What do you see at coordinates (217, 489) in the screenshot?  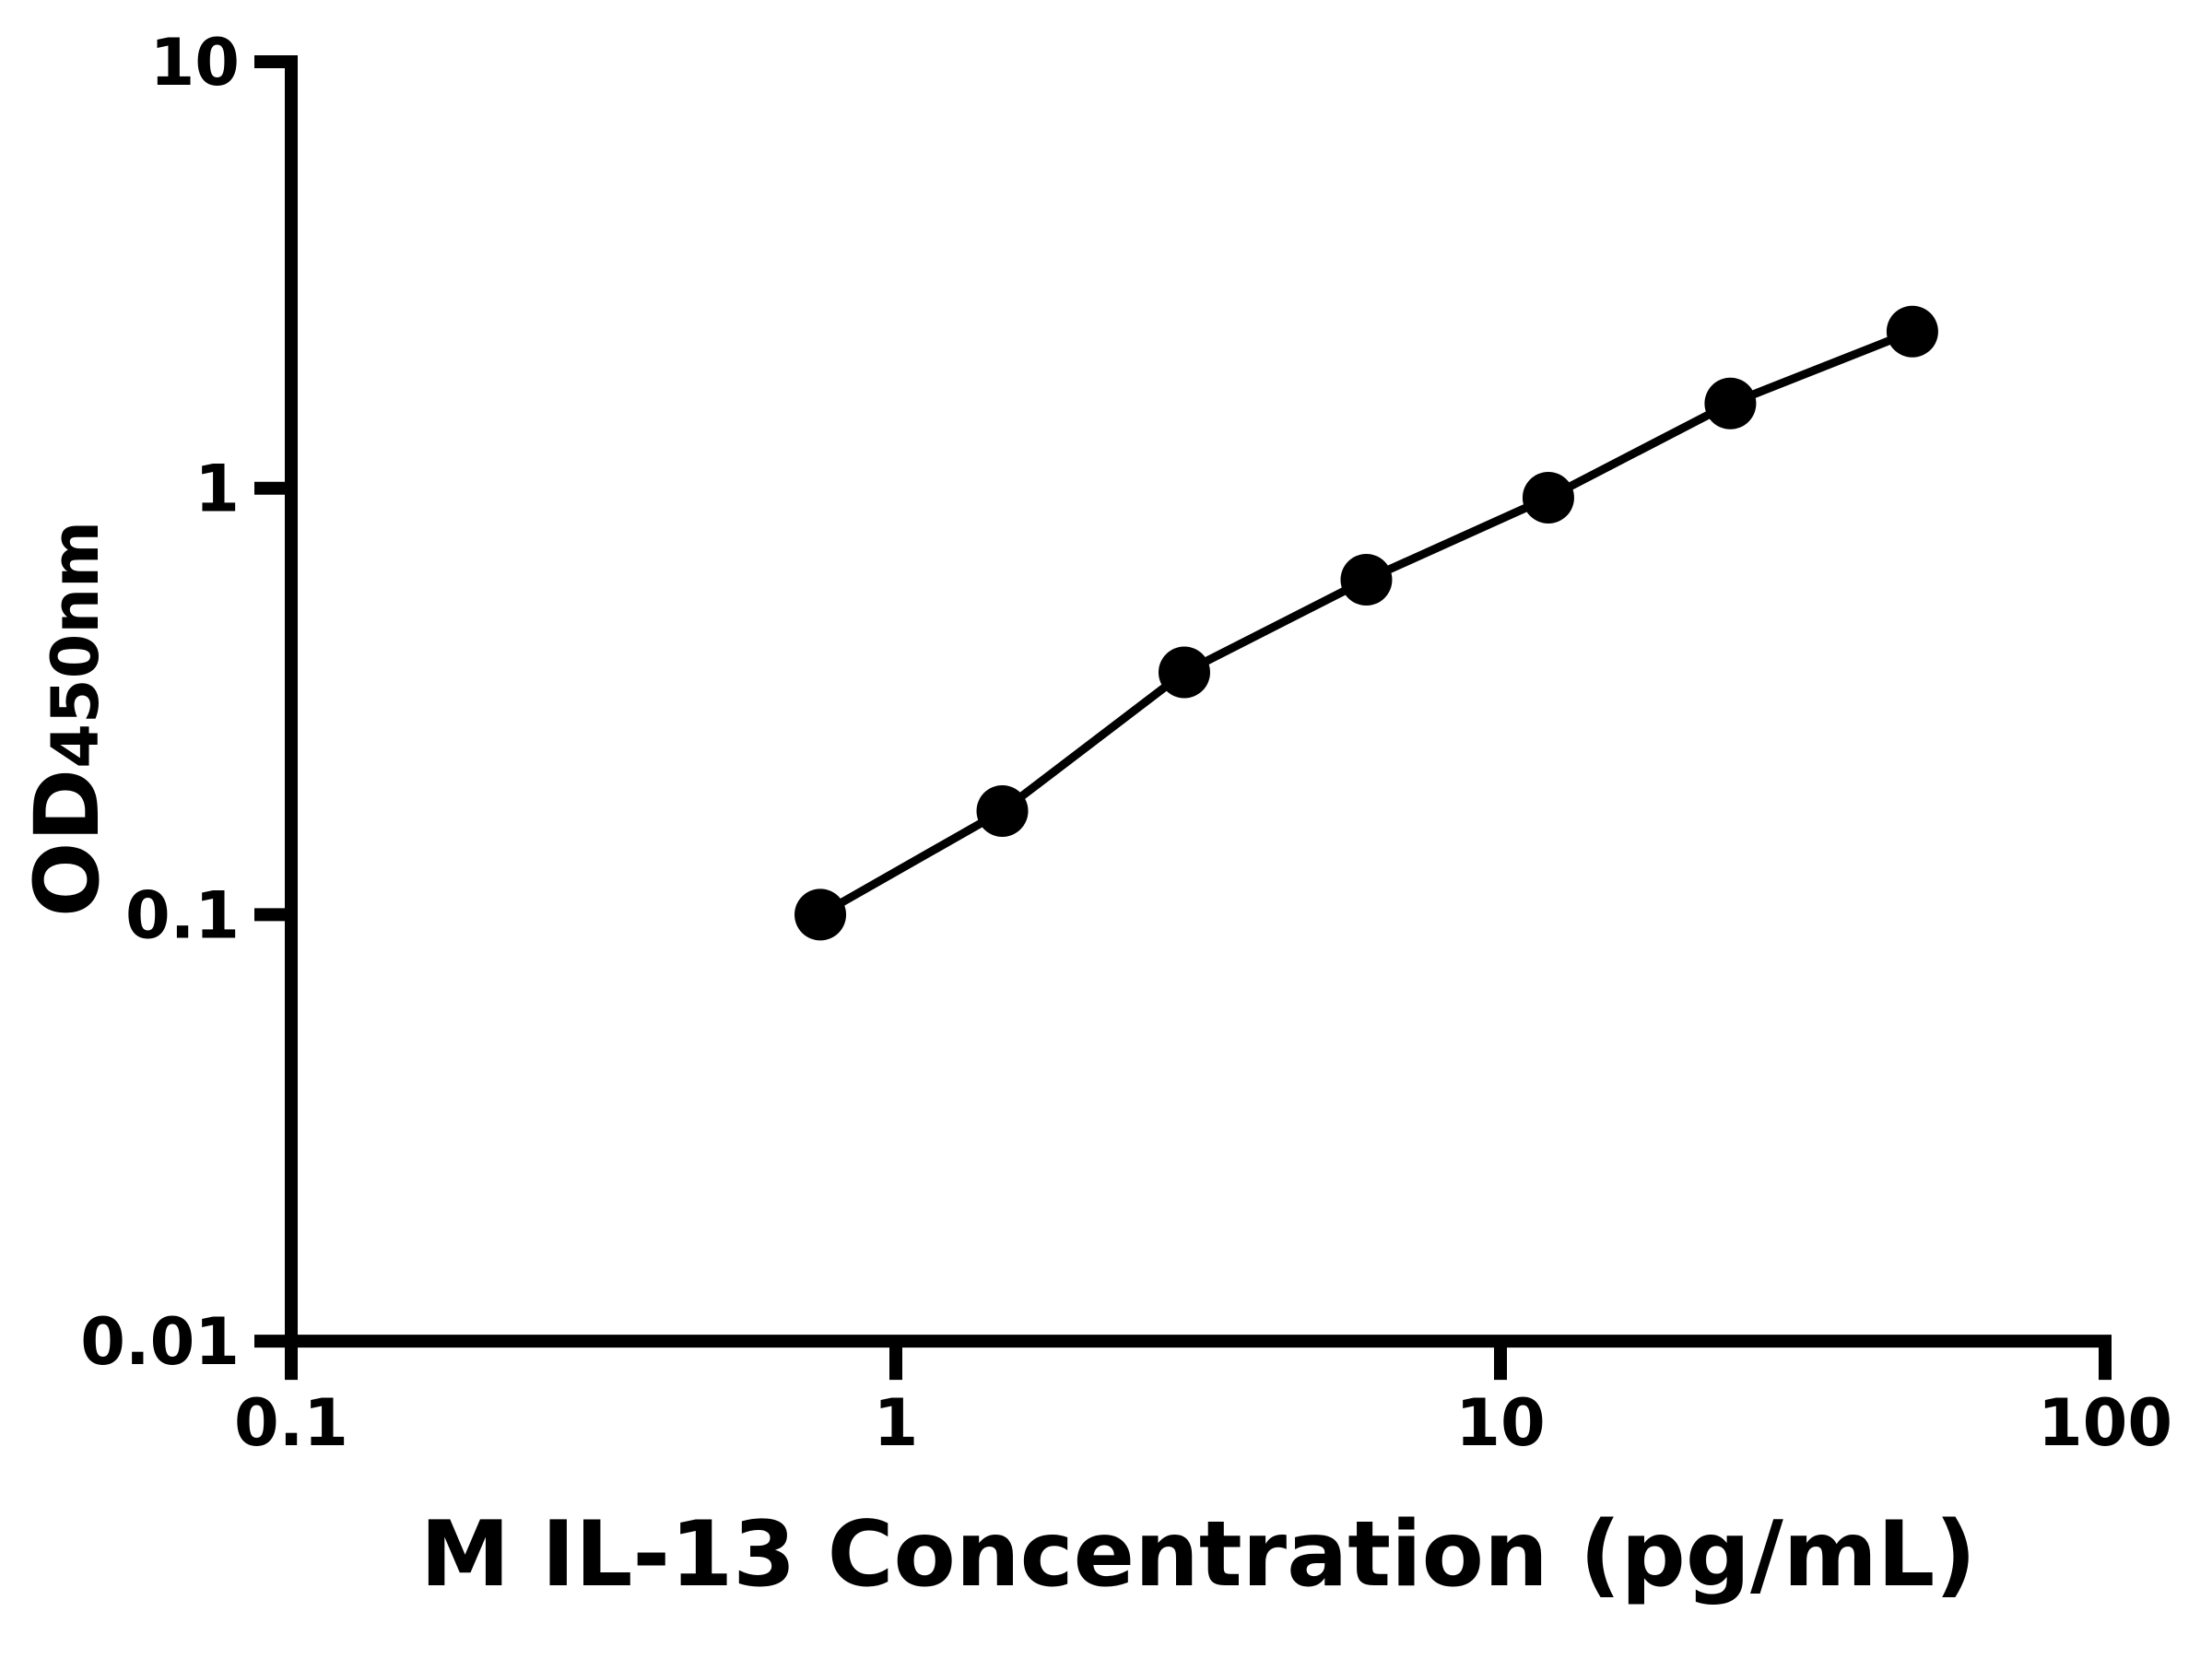 I see `y-tick-label: 1` at bounding box center [217, 489].